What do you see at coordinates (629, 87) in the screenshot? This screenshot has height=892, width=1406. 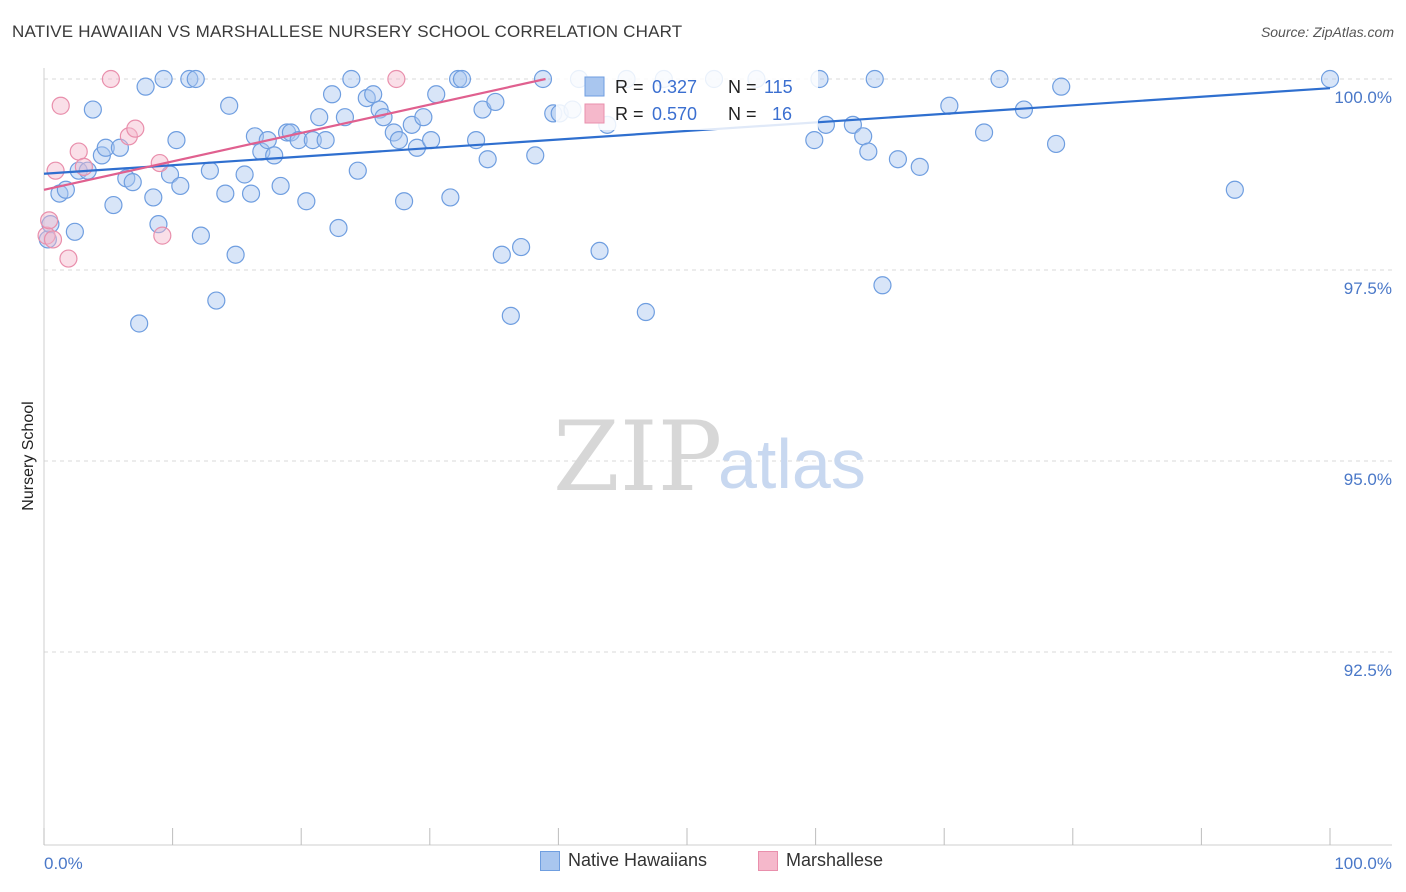 I see `legend-r-label-1: R =` at bounding box center [629, 87].